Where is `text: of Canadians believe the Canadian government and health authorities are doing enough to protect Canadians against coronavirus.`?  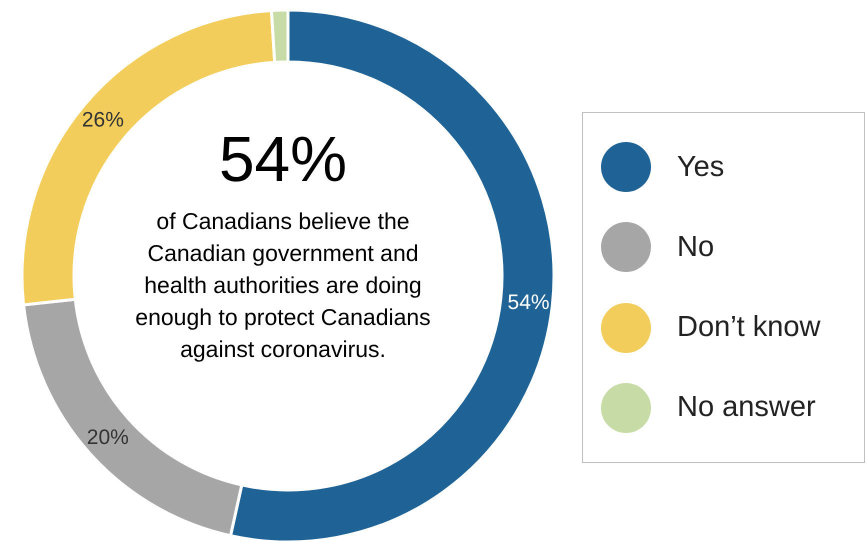 text: of Canadians believe the Canadian government and health authorities are doing enough to protect Canadians against coronavirus. is located at coordinates (283, 285).